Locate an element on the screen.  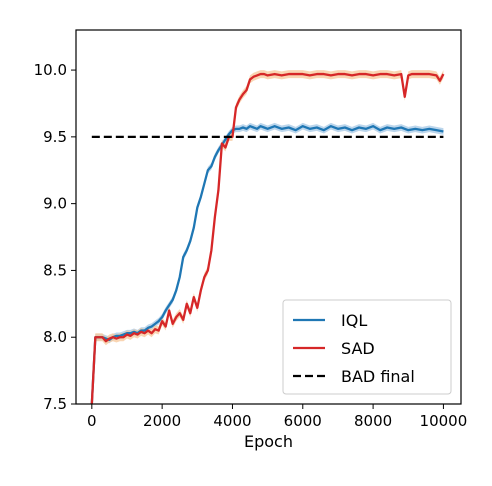
x-axis-ticks: 0 2000 4000 6000 8000 10000 is located at coordinates (277, 417).